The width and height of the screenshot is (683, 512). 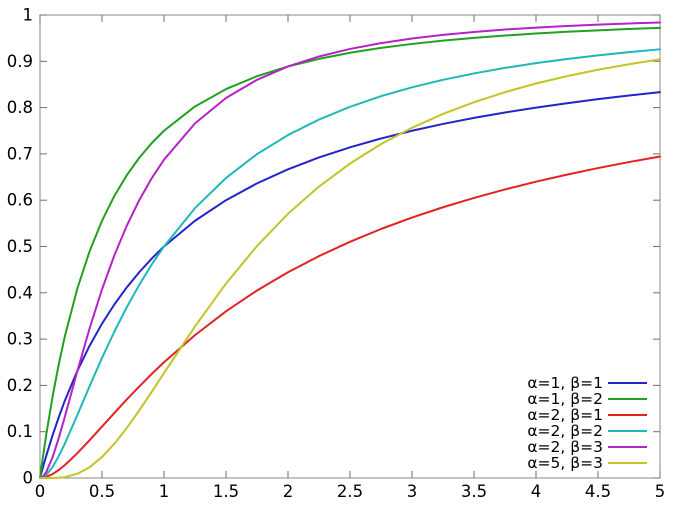 I want to click on legend-label-alpha-5-beta-3: α=5, β=3, so click(x=565, y=463).